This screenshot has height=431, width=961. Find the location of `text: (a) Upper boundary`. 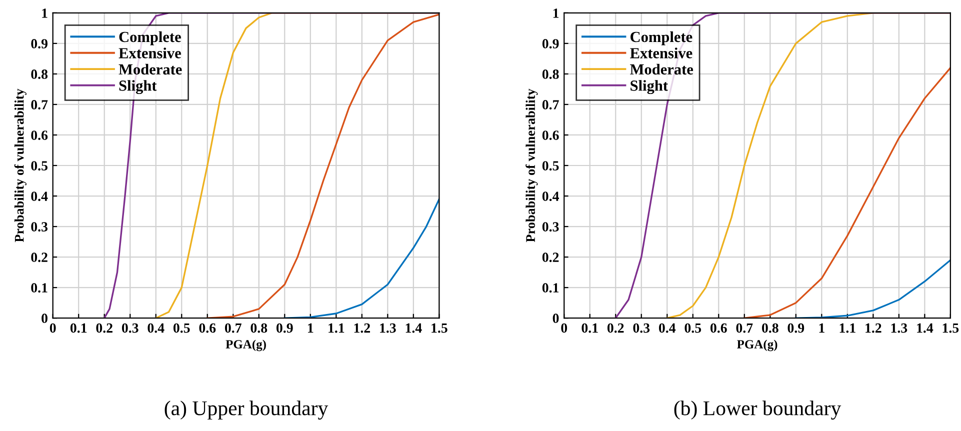

text: (a) Upper boundary is located at coordinates (246, 410).